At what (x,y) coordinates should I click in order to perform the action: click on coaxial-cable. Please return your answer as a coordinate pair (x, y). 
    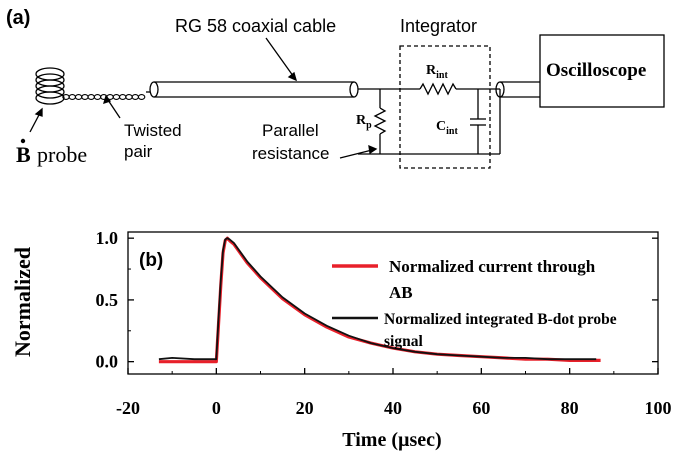
    Looking at the image, I should click on (252, 89).